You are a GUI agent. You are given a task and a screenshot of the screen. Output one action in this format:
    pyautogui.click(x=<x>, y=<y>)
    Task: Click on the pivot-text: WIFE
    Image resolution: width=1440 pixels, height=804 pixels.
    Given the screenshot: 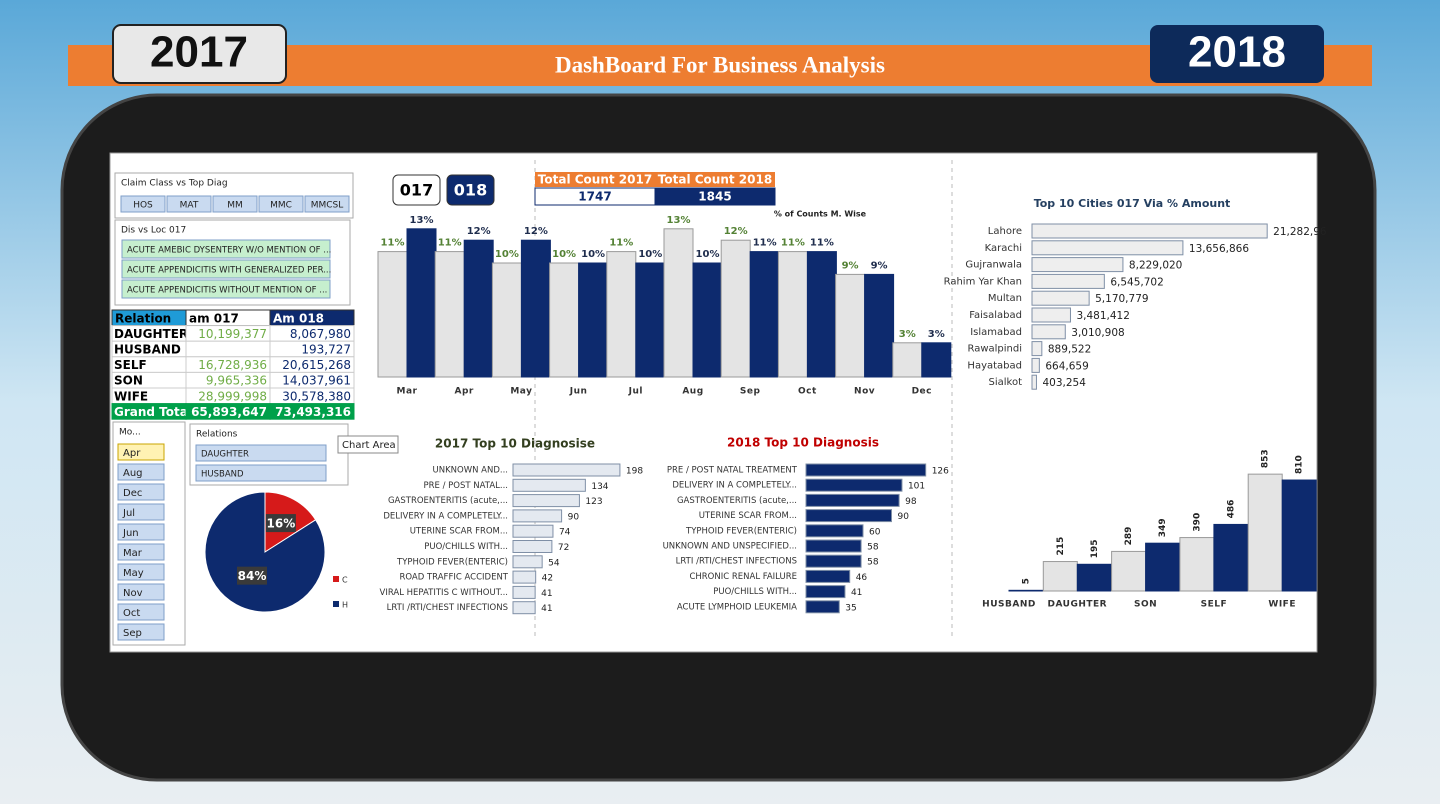 What is the action you would take?
    pyautogui.click(x=131, y=396)
    